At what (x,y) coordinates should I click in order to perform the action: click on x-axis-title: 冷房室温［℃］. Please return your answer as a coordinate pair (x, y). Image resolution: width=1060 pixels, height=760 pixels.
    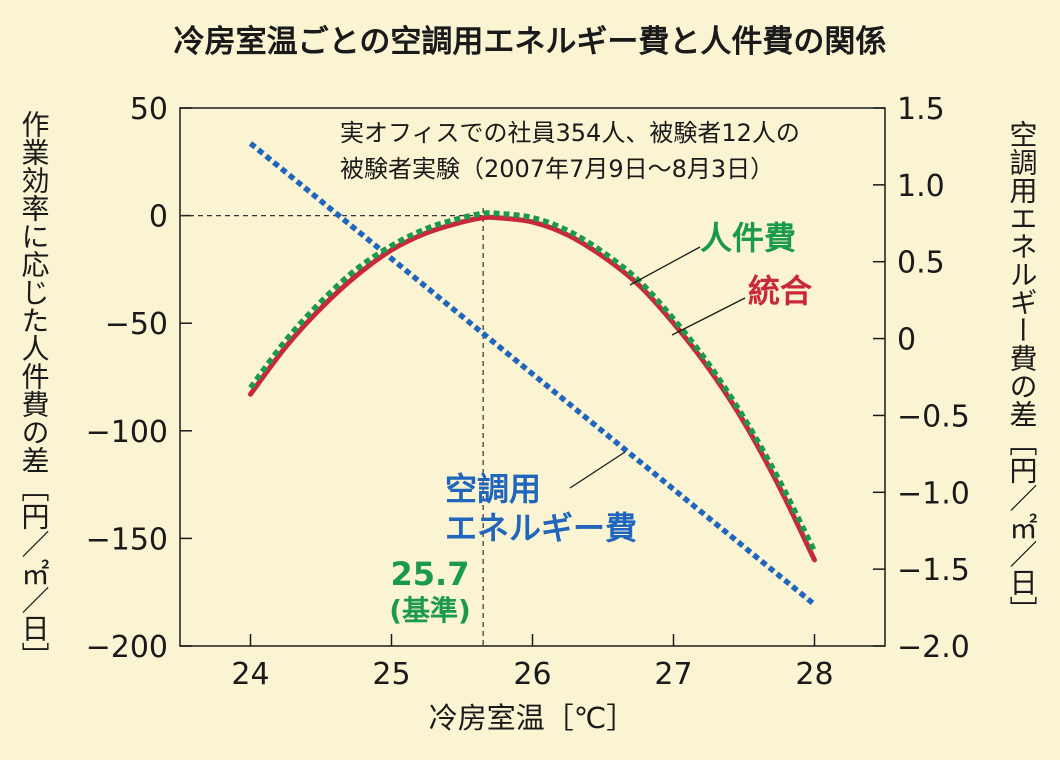
    Looking at the image, I should click on (532, 718).